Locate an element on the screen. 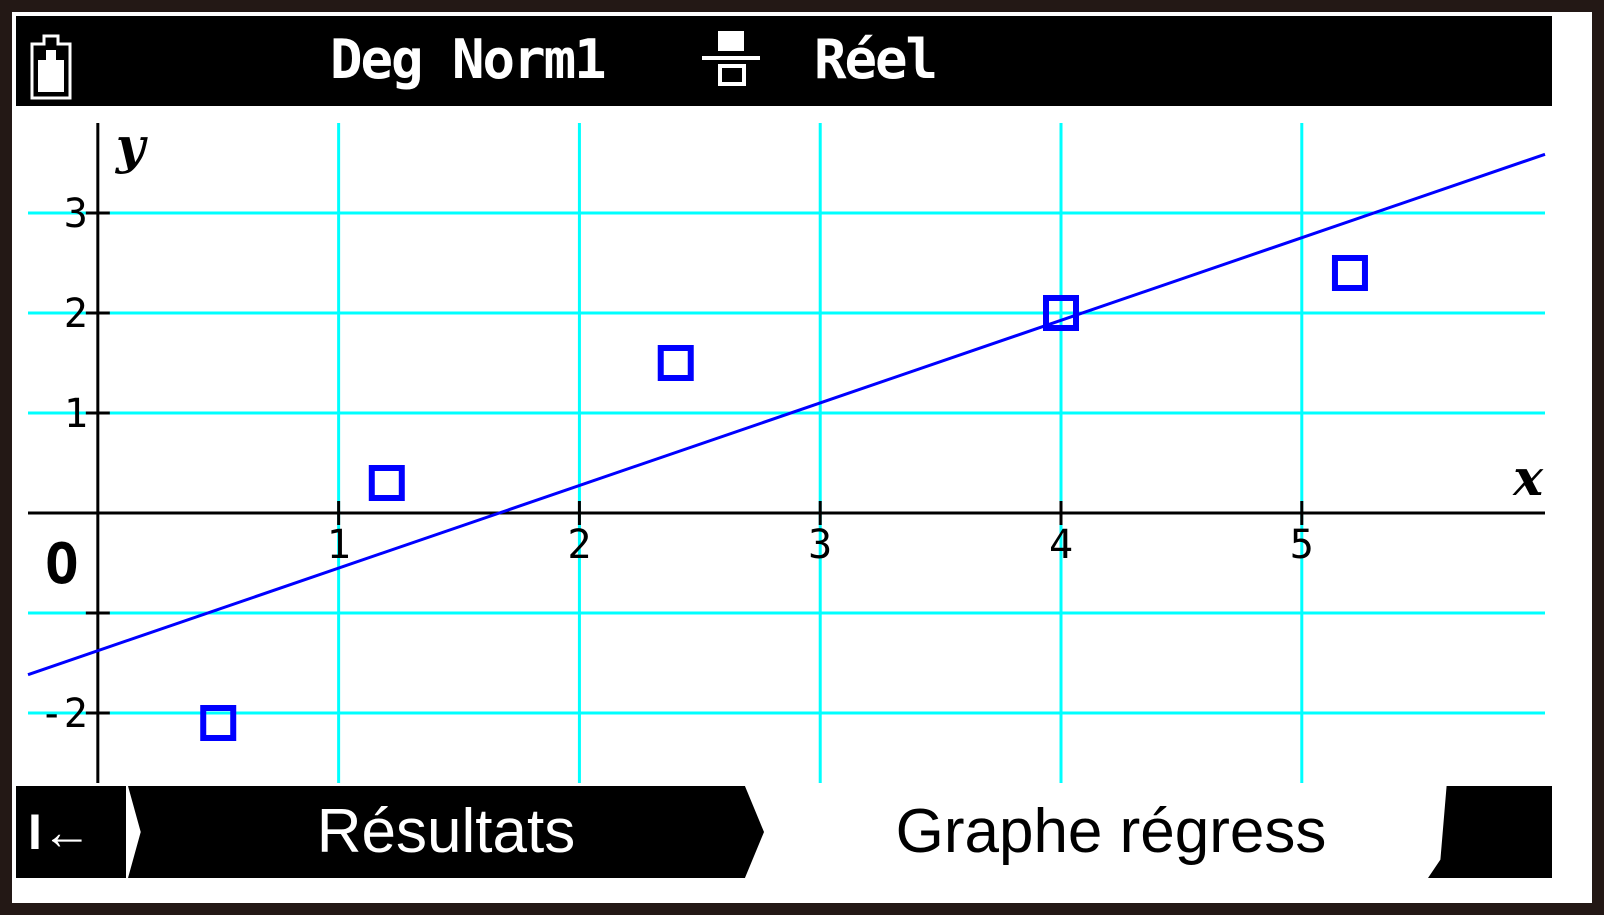  tab-resultats: Résultats is located at coordinates (446, 832).